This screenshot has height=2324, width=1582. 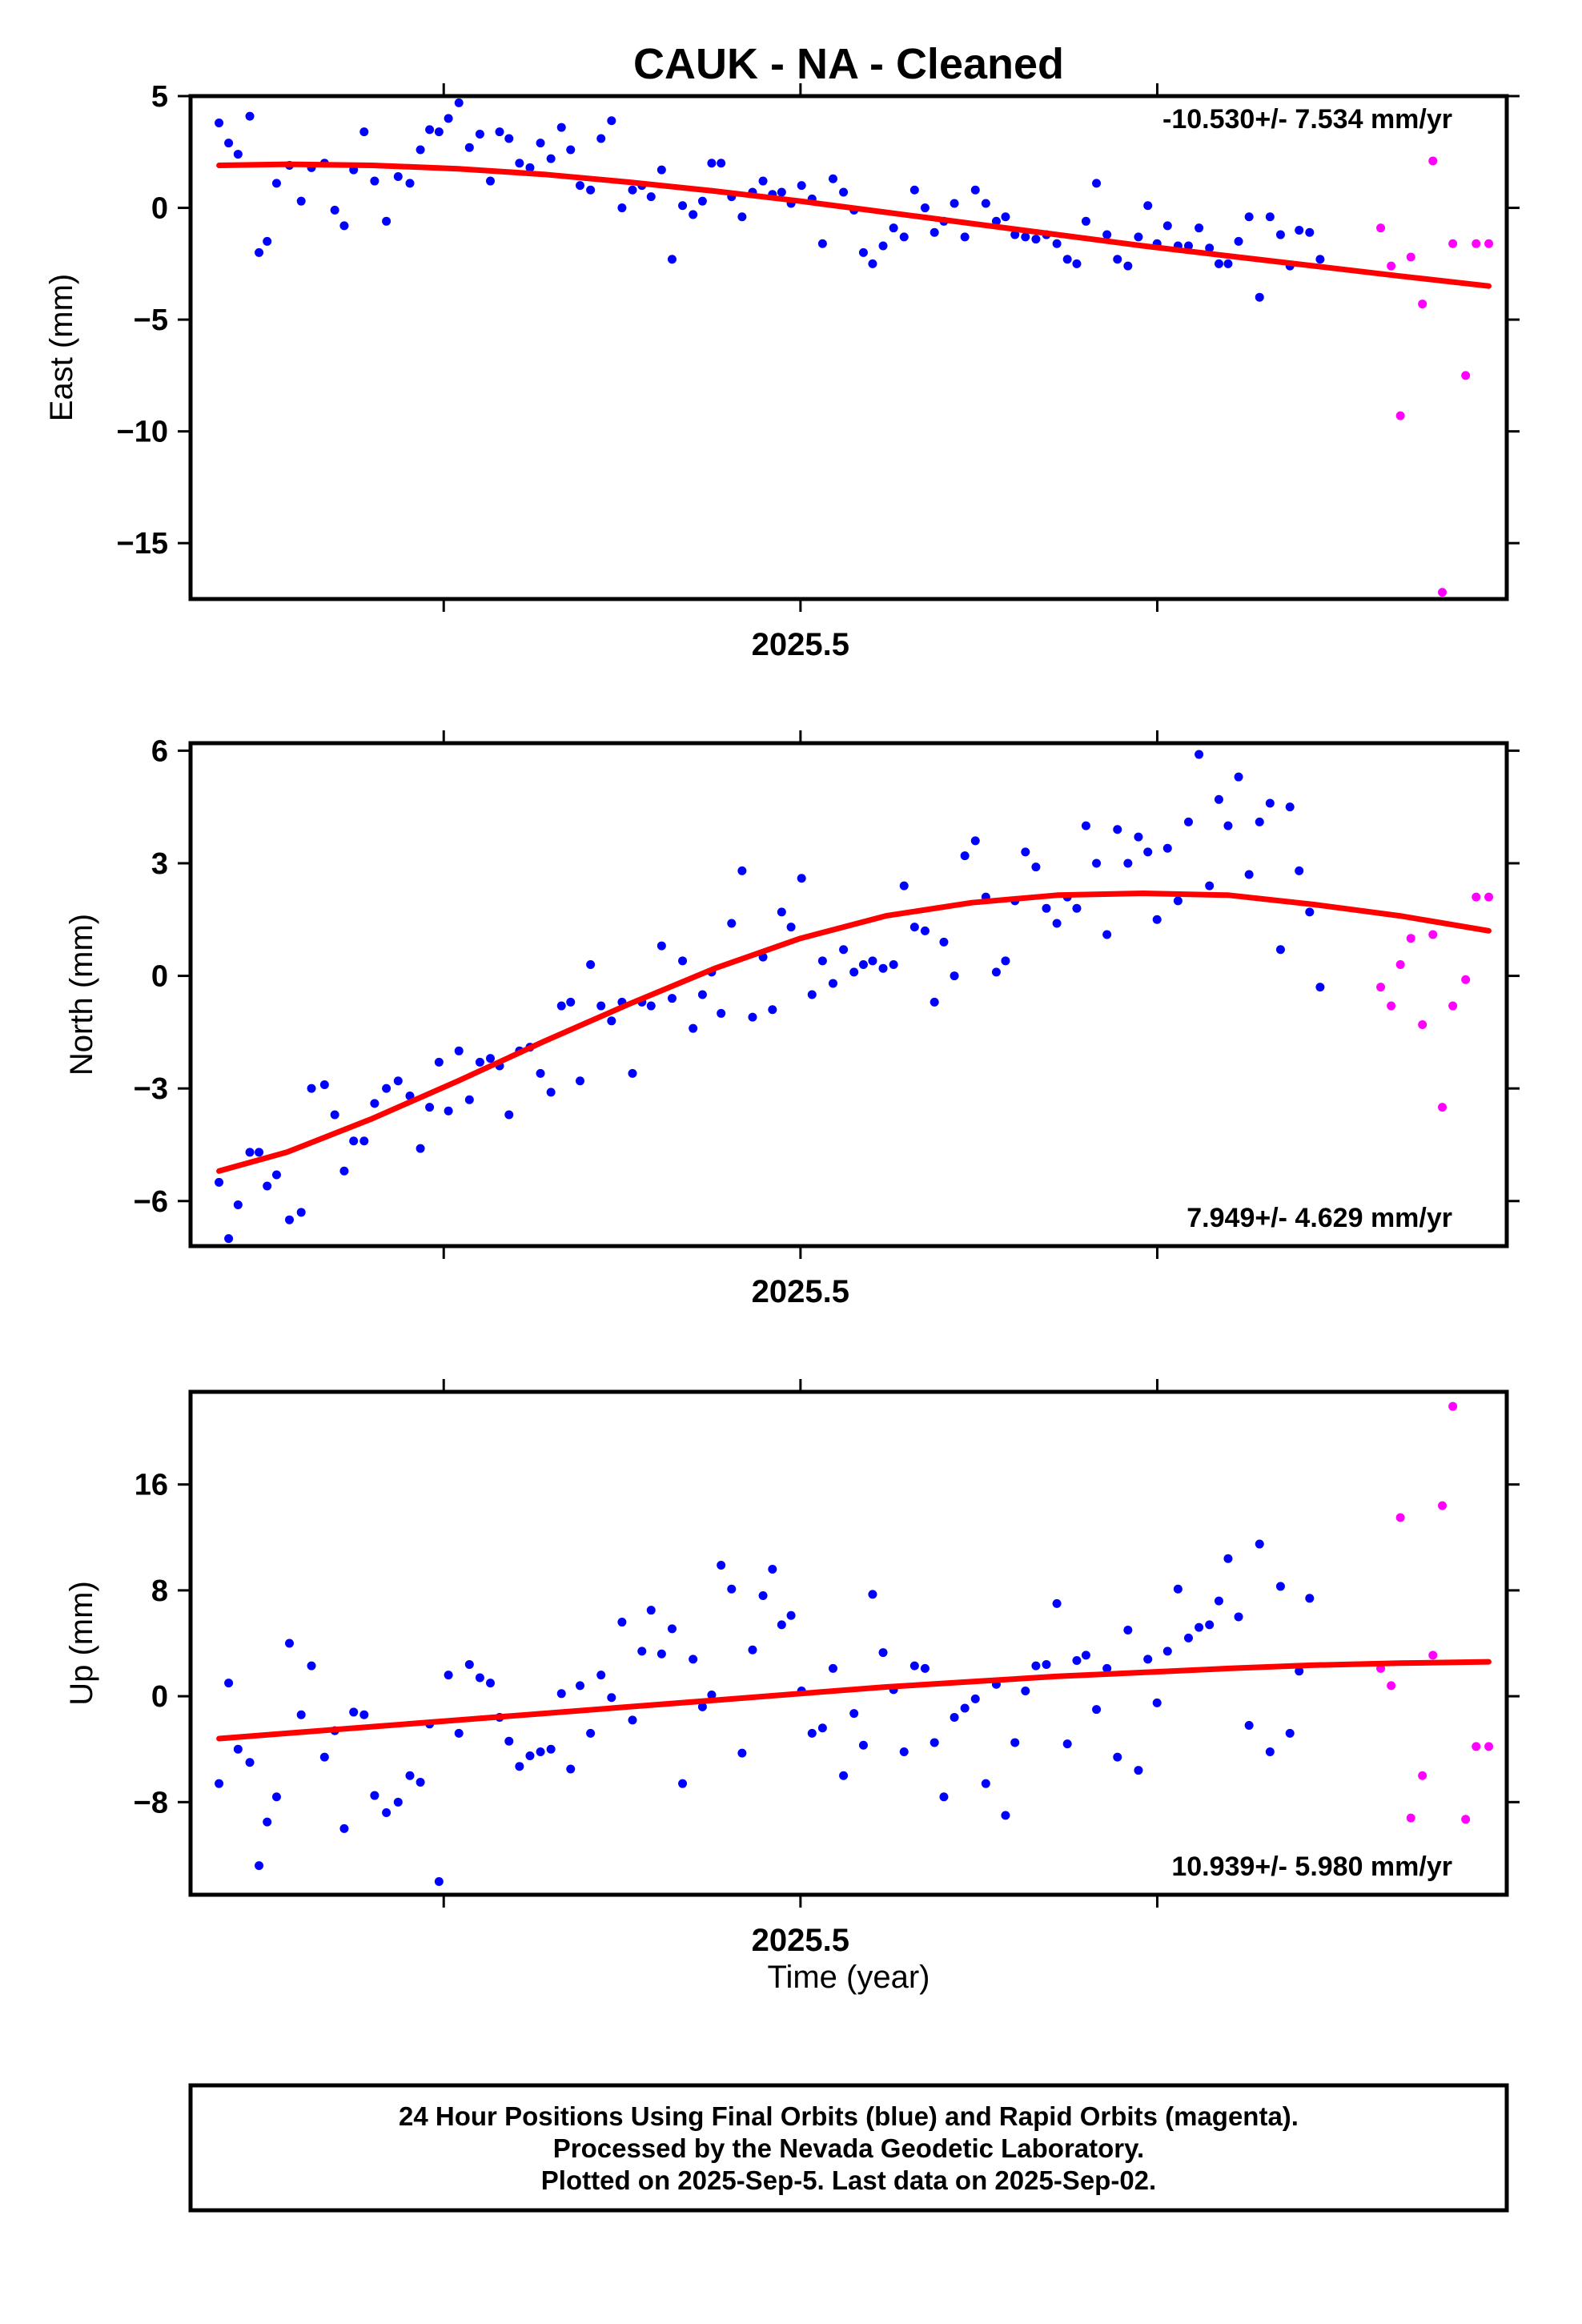 I want to click on y-tick-label: −8, so click(x=151, y=1802).